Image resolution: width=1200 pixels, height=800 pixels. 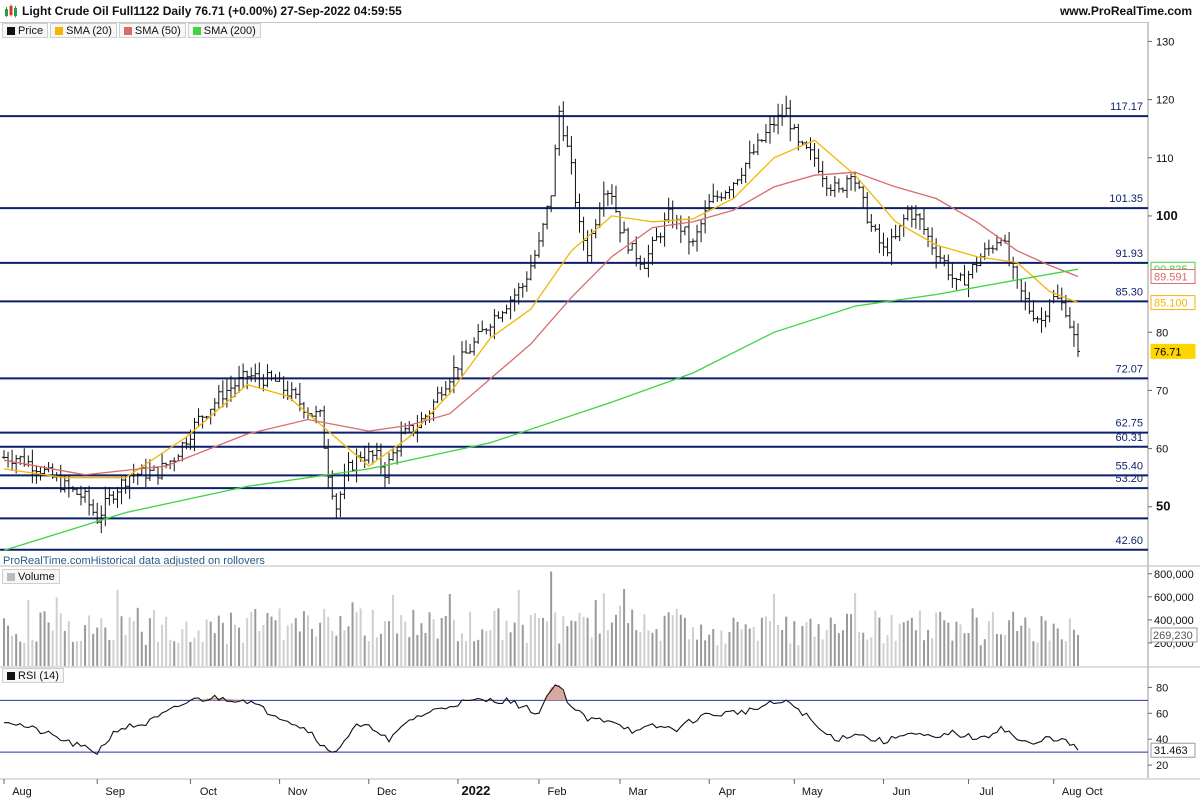 What do you see at coordinates (1129, 466) in the screenshot?
I see `level-label: 55.40` at bounding box center [1129, 466].